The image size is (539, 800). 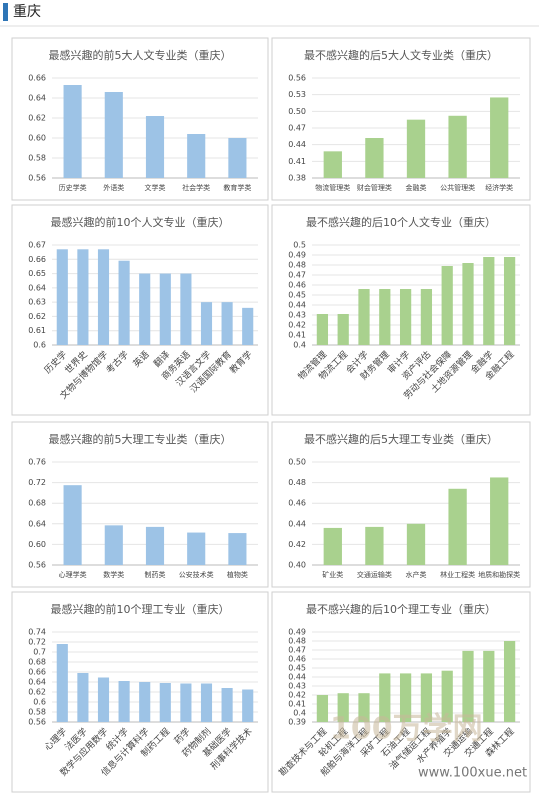 What do you see at coordinates (140, 439) in the screenshot?
I see `chart-title: 最感兴趣的前5大理工专业类（重庆）` at bounding box center [140, 439].